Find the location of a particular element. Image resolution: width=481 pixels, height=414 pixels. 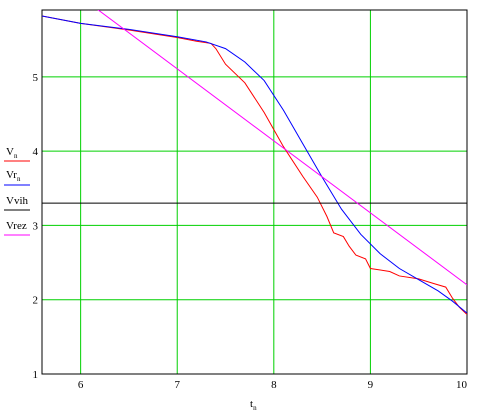

legend-item-vrez: Vrez is located at coordinates (17, 228).